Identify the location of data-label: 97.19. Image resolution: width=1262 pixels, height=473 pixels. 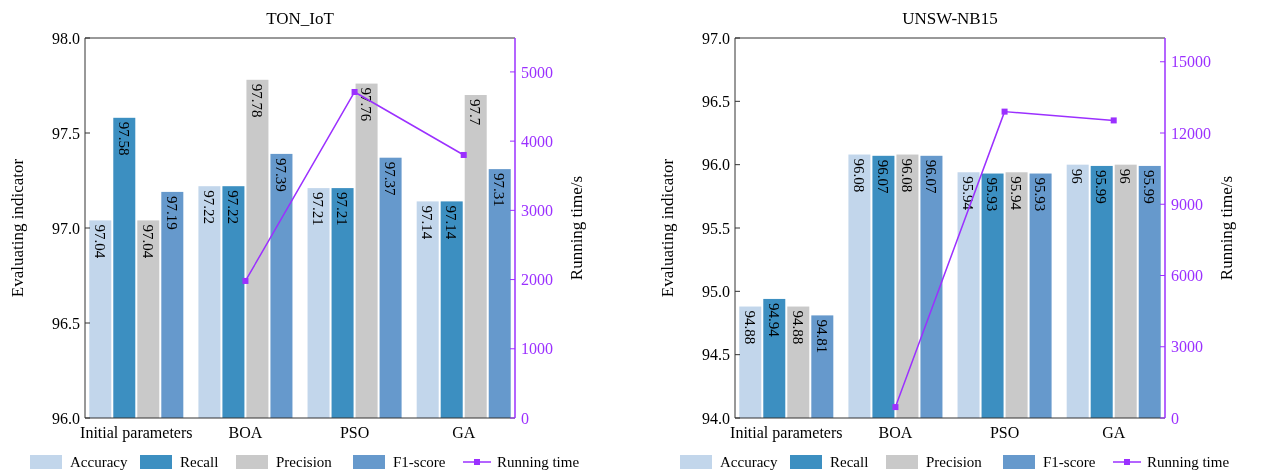
(172, 212).